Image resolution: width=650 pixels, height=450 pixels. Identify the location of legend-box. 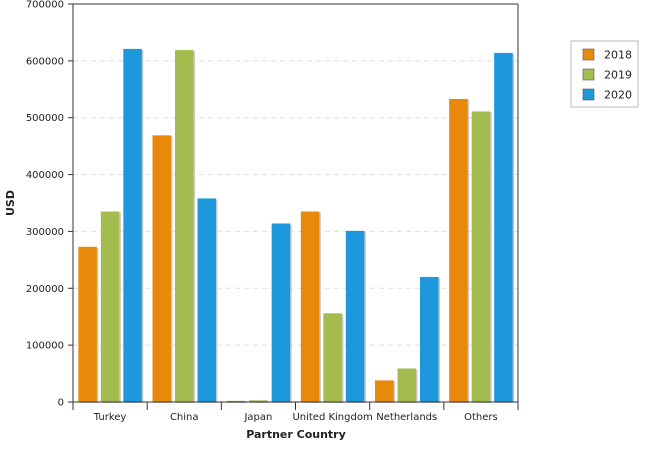
(604, 74).